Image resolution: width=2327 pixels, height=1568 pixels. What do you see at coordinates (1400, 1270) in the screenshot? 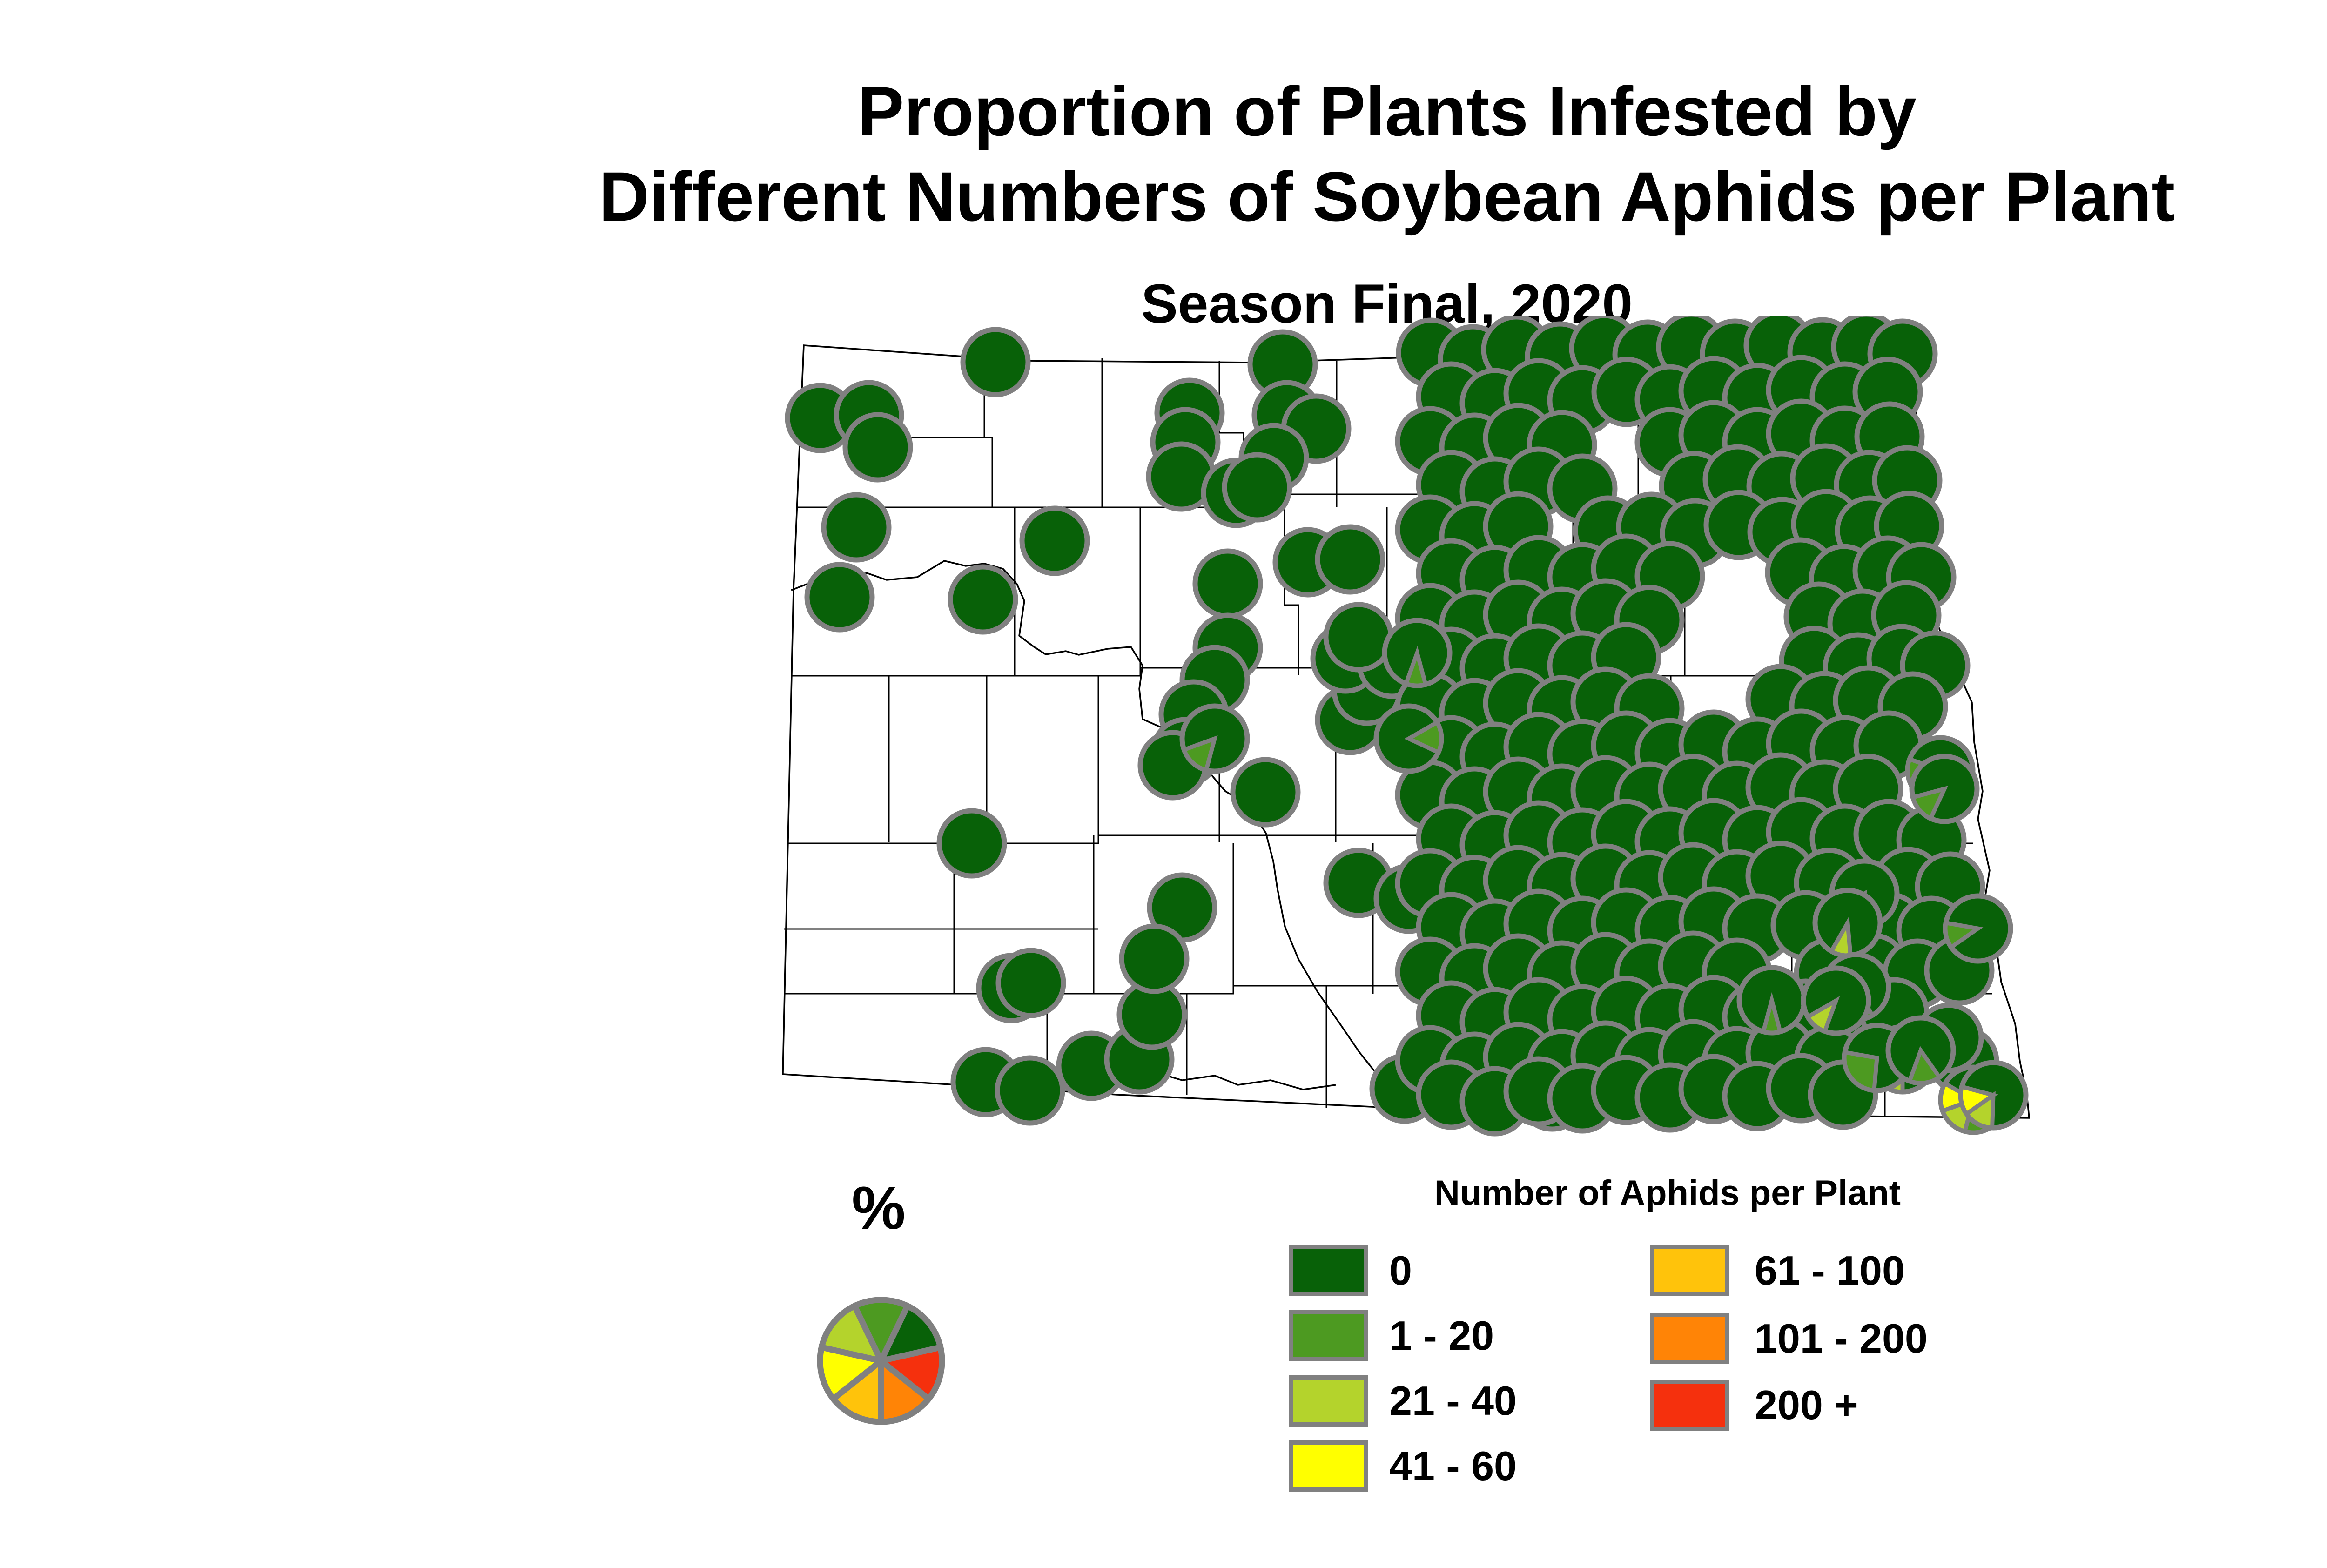
I see `legend-item-label-c0: 0` at bounding box center [1400, 1270].